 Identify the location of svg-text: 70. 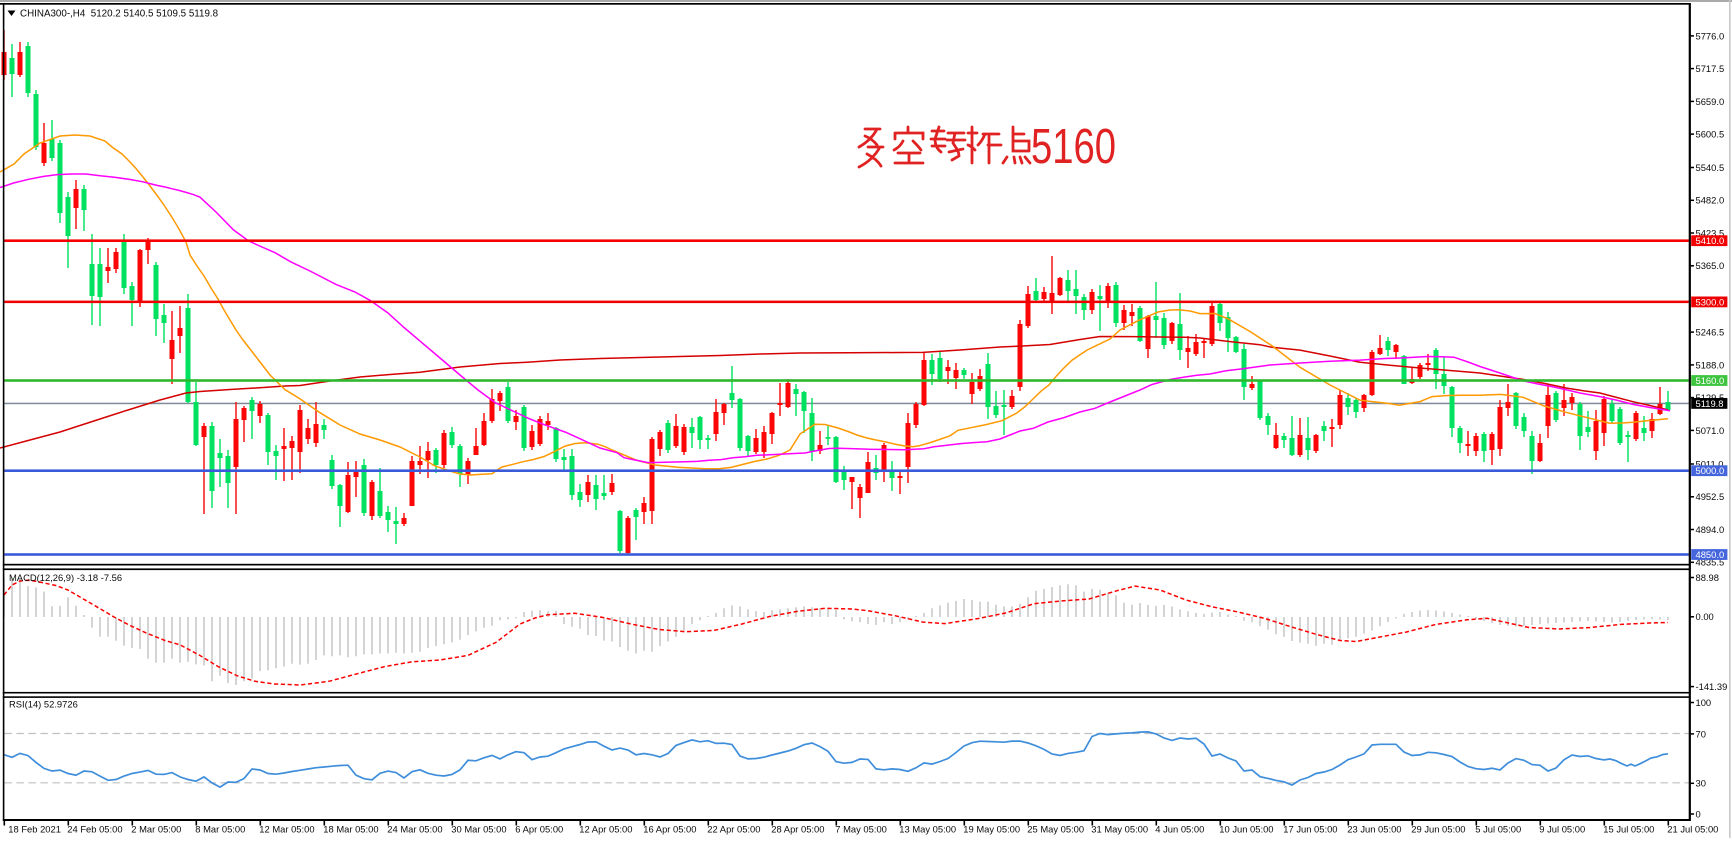
(1701, 733).